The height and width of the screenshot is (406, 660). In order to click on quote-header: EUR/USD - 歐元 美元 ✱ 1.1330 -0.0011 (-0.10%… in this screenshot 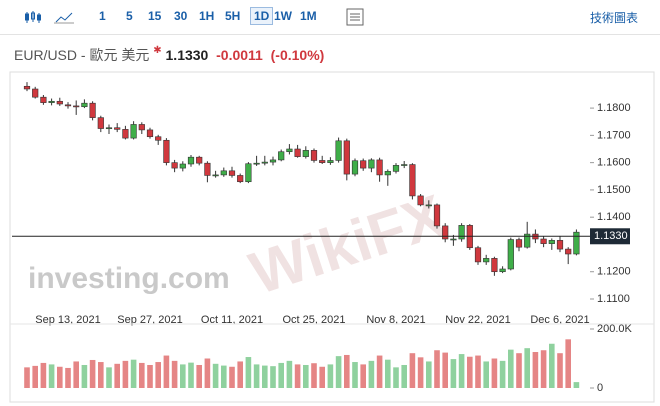, I will do `click(169, 55)`.